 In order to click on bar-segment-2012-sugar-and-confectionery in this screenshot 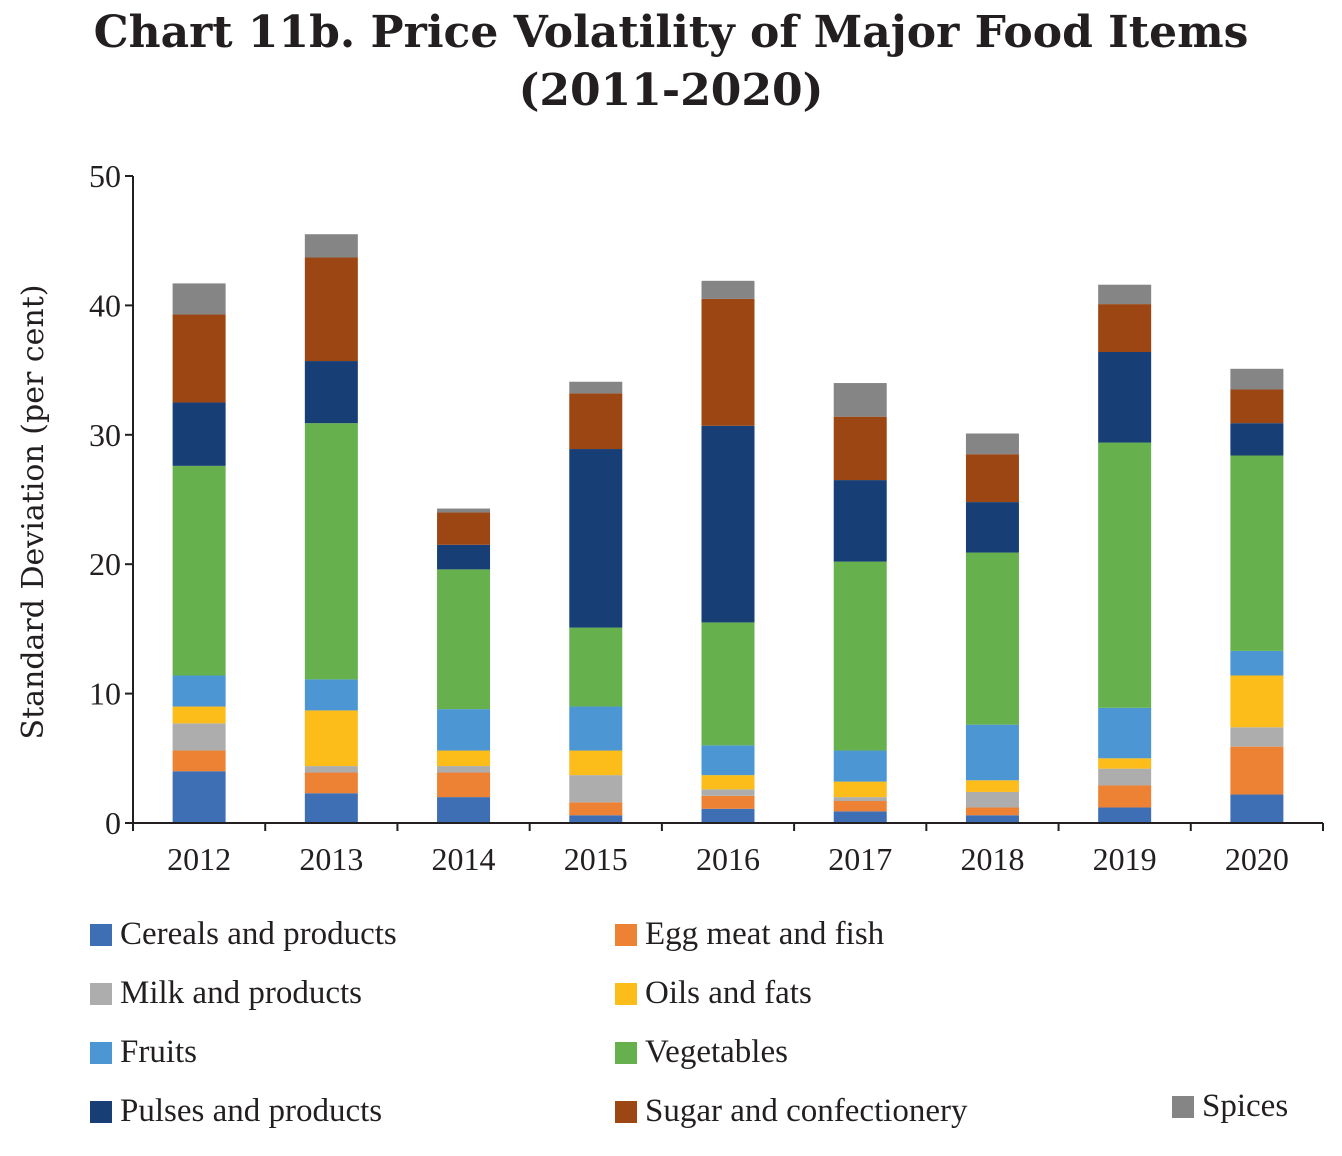, I will do `click(199, 358)`.